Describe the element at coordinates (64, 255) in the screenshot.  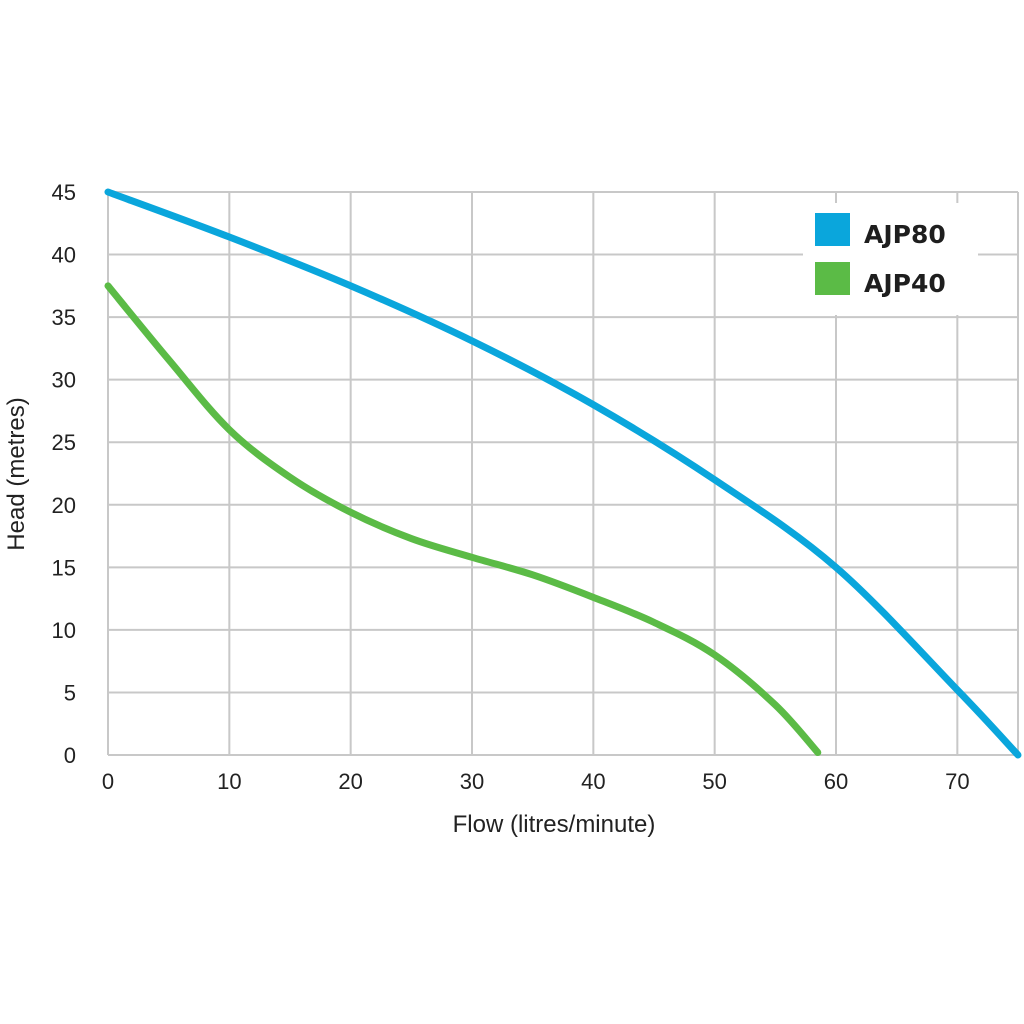
I see `y-tick-label: 40` at that location.